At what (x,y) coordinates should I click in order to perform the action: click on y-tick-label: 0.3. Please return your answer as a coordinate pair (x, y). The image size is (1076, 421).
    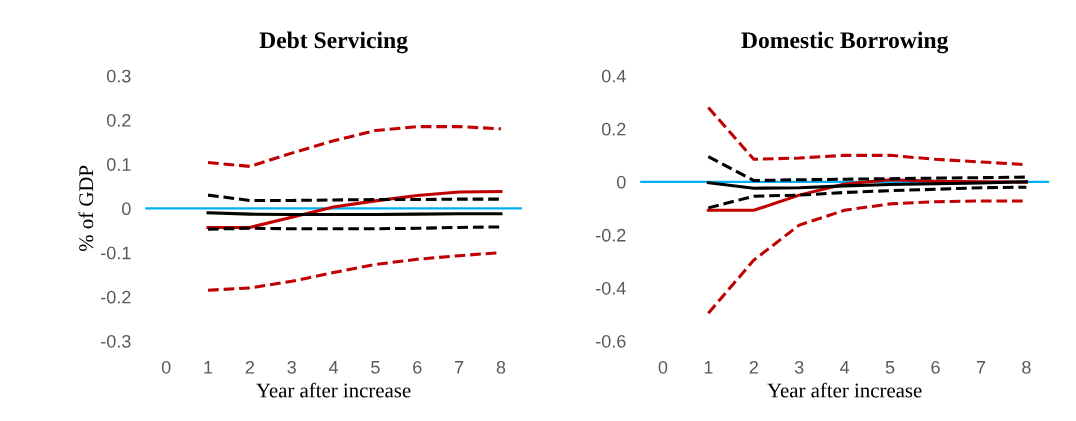
    Looking at the image, I should click on (118, 76).